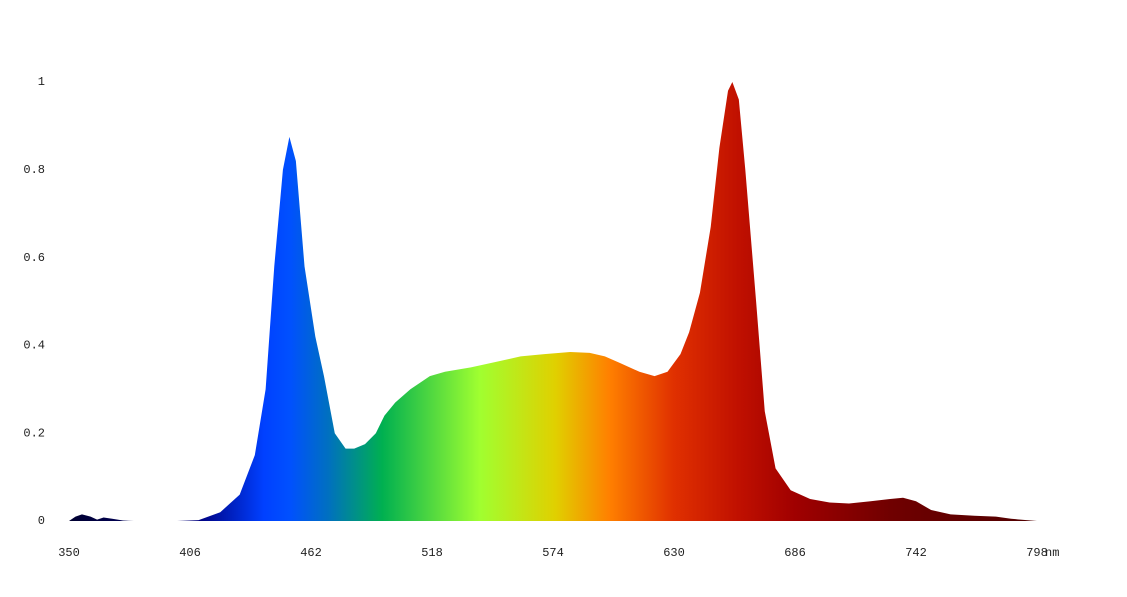 The image size is (1127, 597). What do you see at coordinates (34, 258) in the screenshot?
I see `y-tick-label: 0.6` at bounding box center [34, 258].